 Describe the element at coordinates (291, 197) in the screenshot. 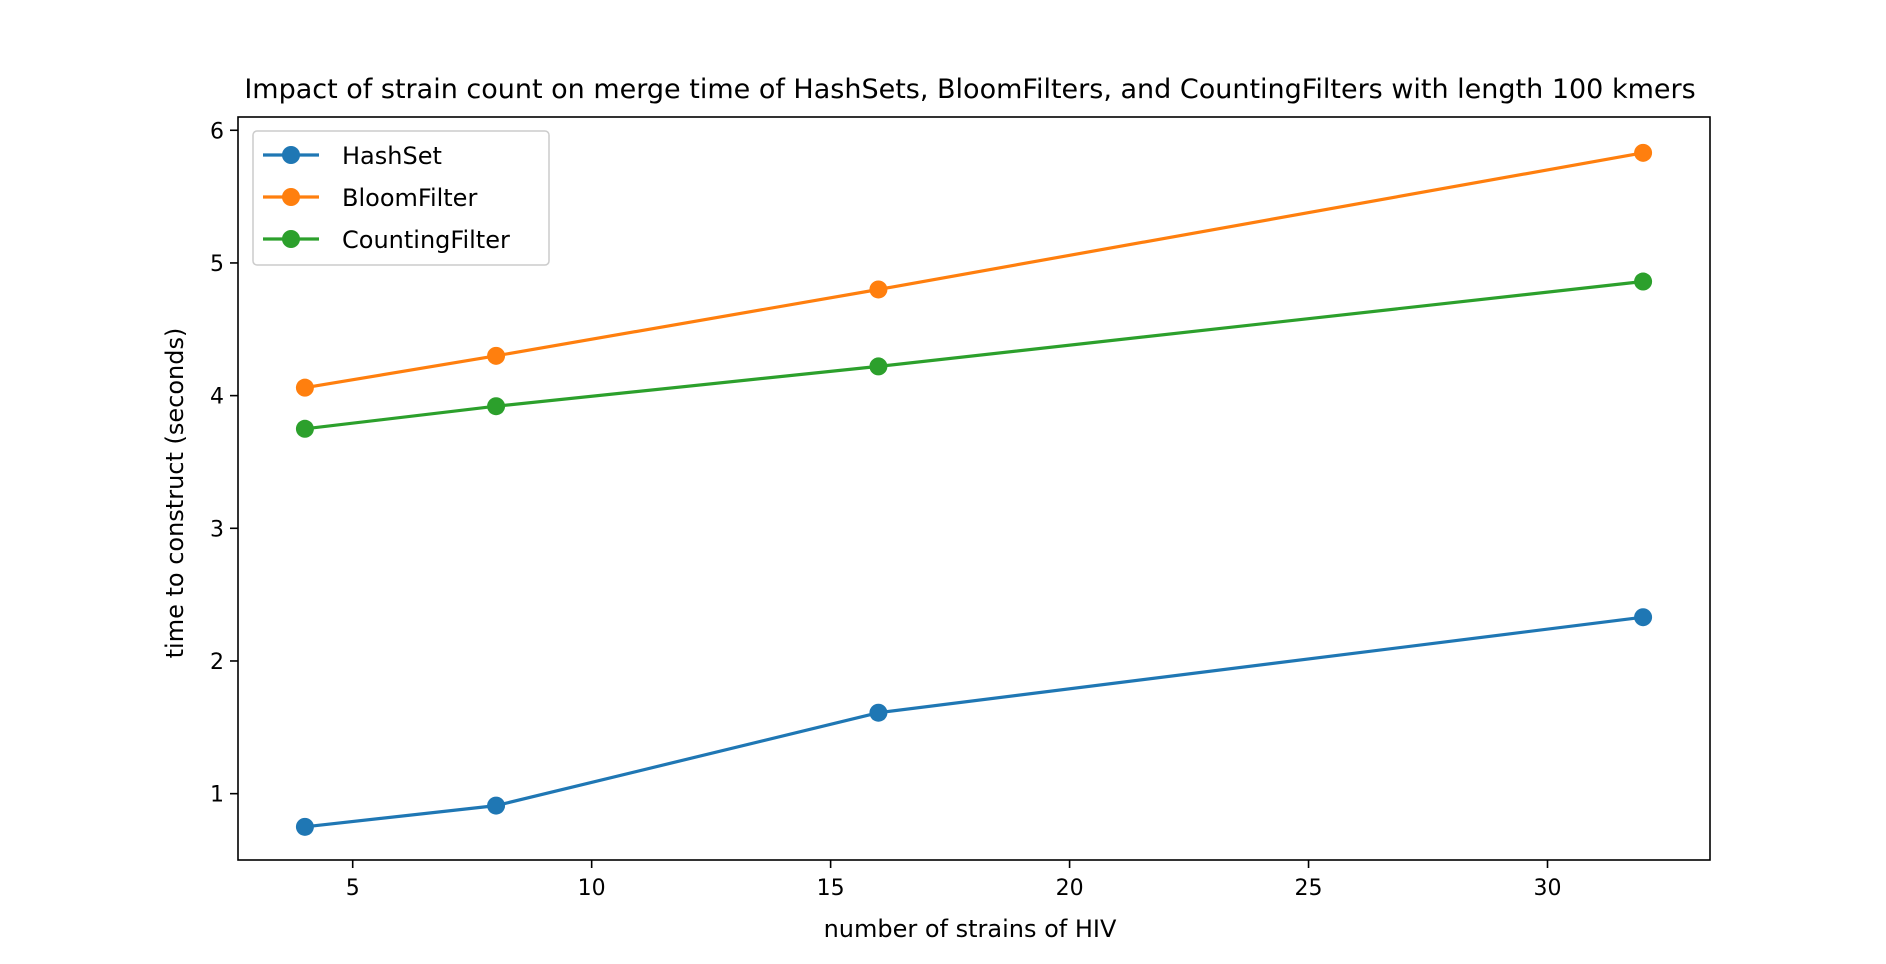

I see `bloomfilter-legend-marker` at that location.